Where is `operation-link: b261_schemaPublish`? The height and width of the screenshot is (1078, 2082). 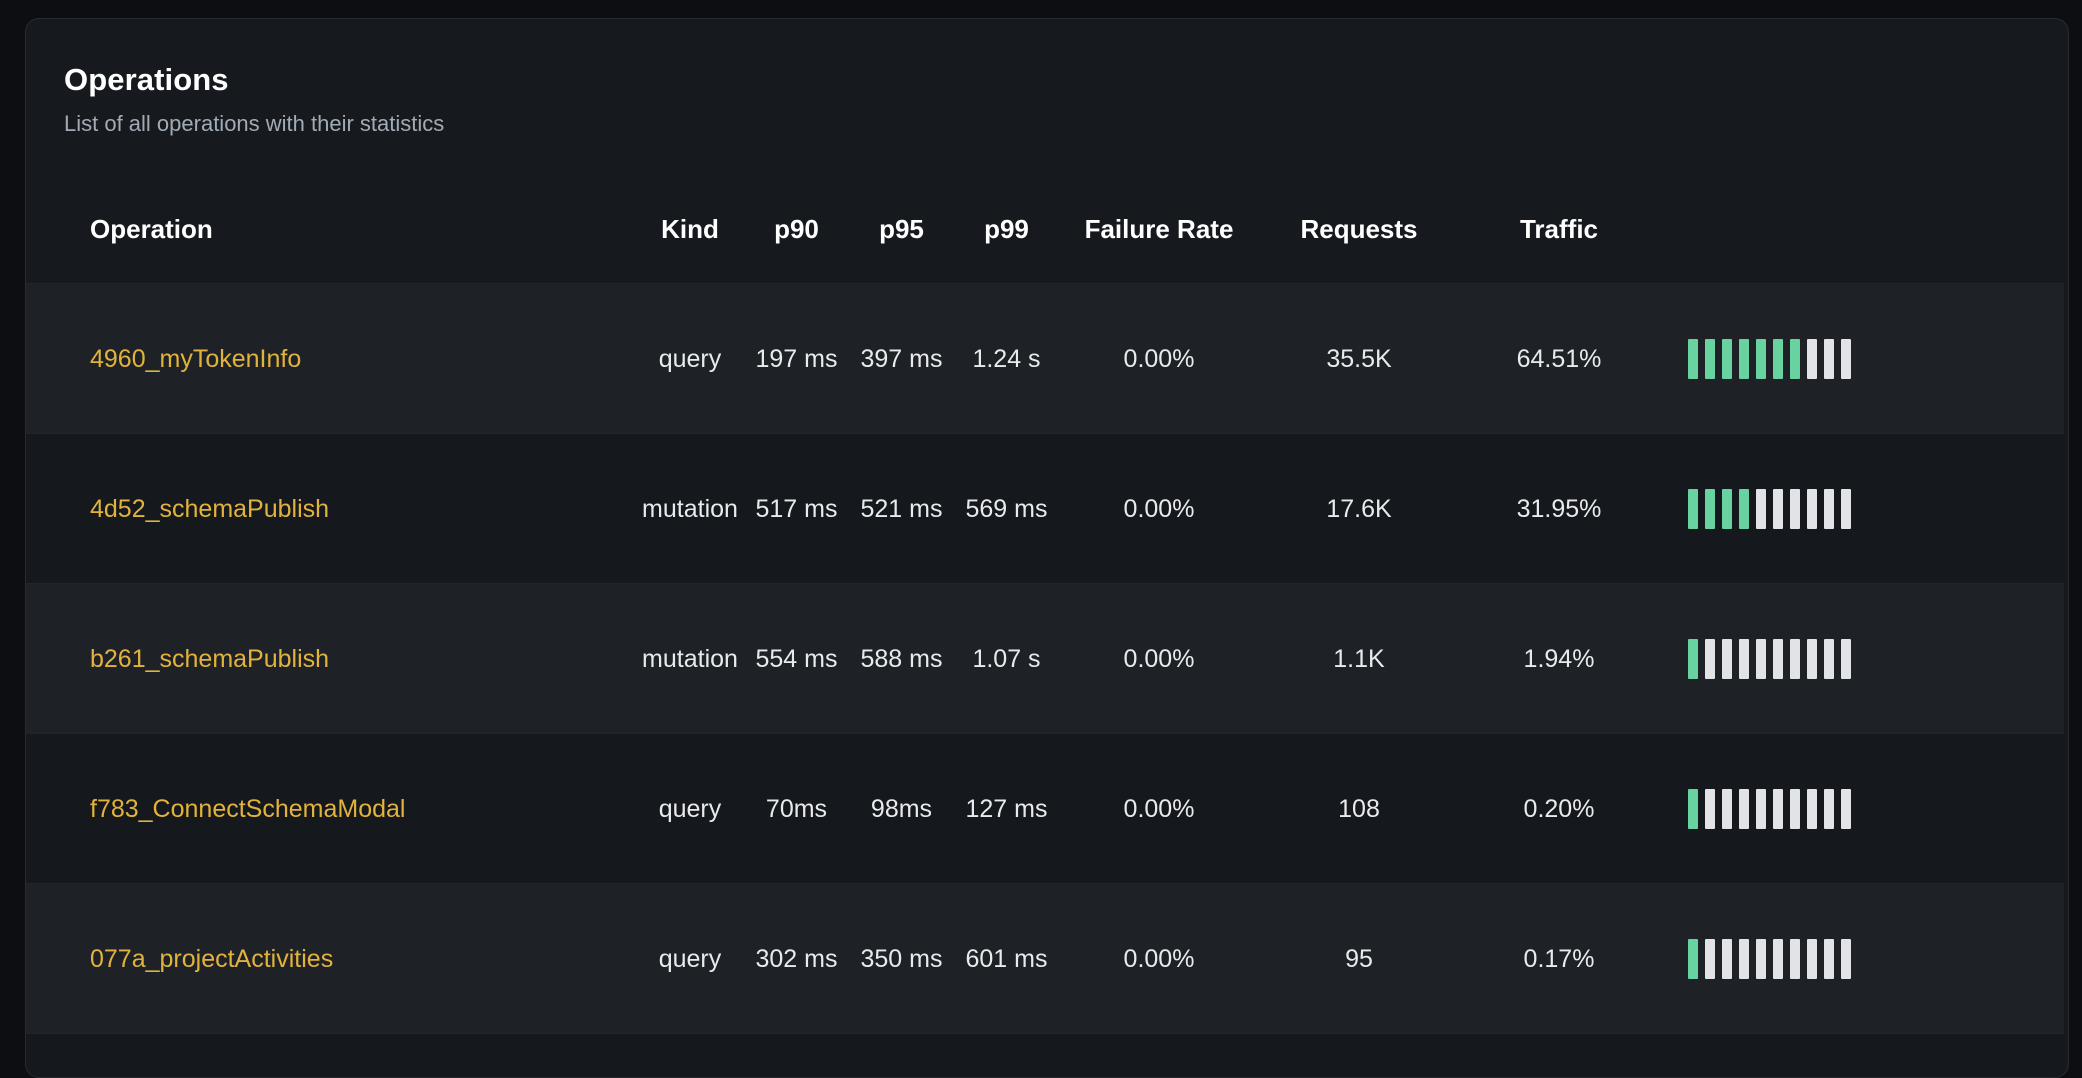 operation-link: b261_schemaPublish is located at coordinates (210, 658).